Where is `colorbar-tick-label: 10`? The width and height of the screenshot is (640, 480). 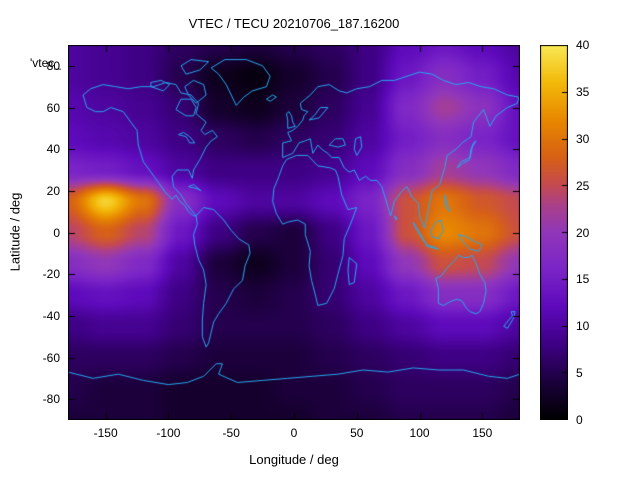
colorbar-tick-label: 10 is located at coordinates (583, 326).